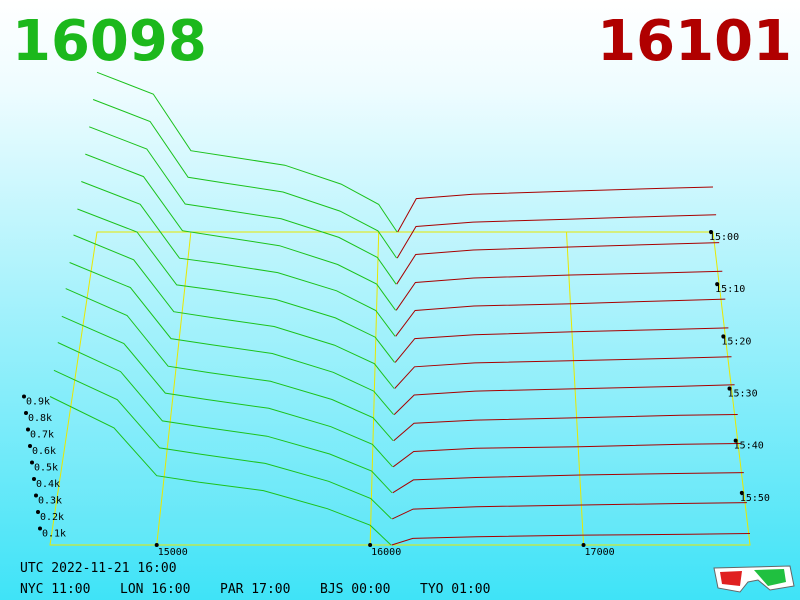 The width and height of the screenshot is (800, 600). What do you see at coordinates (50, 501) in the screenshot?
I see `y-tick-label: 0.3k` at bounding box center [50, 501].